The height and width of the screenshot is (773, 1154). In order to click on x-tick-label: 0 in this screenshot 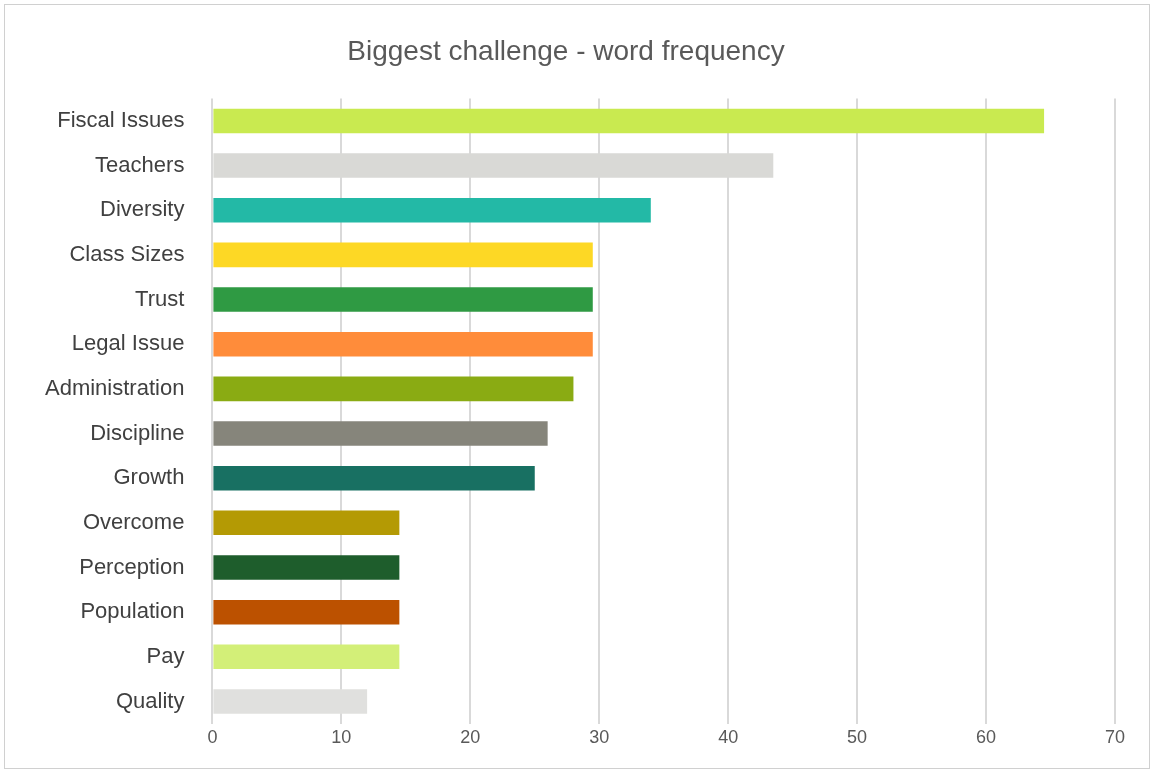, I will do `click(212, 736)`.